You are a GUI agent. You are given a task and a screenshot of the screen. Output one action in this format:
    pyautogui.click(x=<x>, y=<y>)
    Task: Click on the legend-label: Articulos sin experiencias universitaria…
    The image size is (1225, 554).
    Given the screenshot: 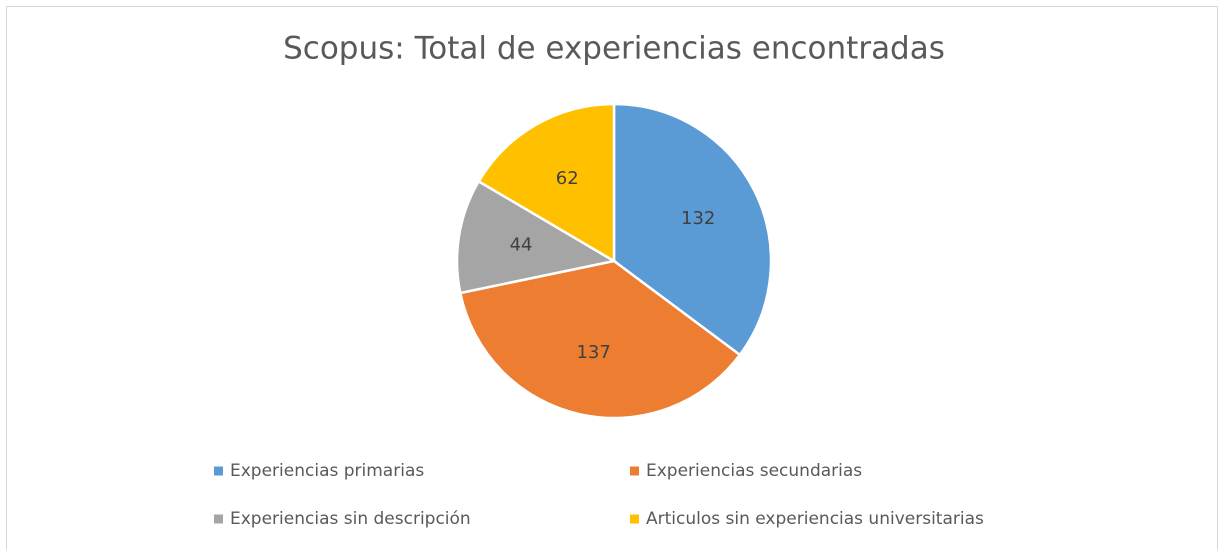 What is the action you would take?
    pyautogui.click(x=815, y=519)
    